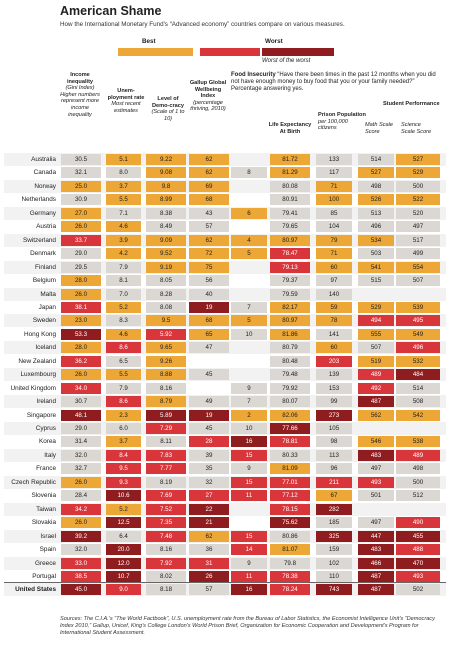  Describe the element at coordinates (334, 455) in the screenshot. I see `cell-italy-prison: 113` at that location.